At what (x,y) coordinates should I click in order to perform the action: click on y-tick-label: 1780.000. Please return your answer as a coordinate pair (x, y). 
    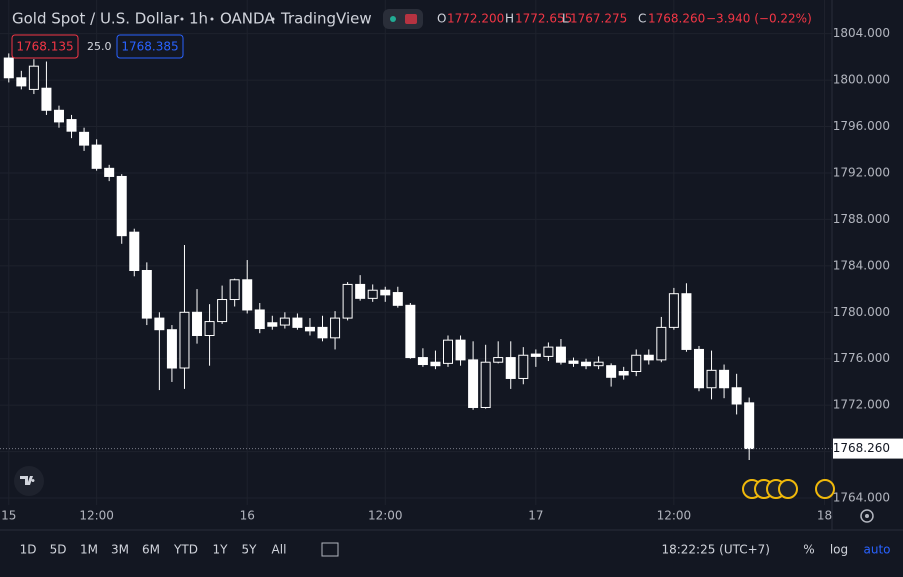
    Looking at the image, I should click on (861, 312).